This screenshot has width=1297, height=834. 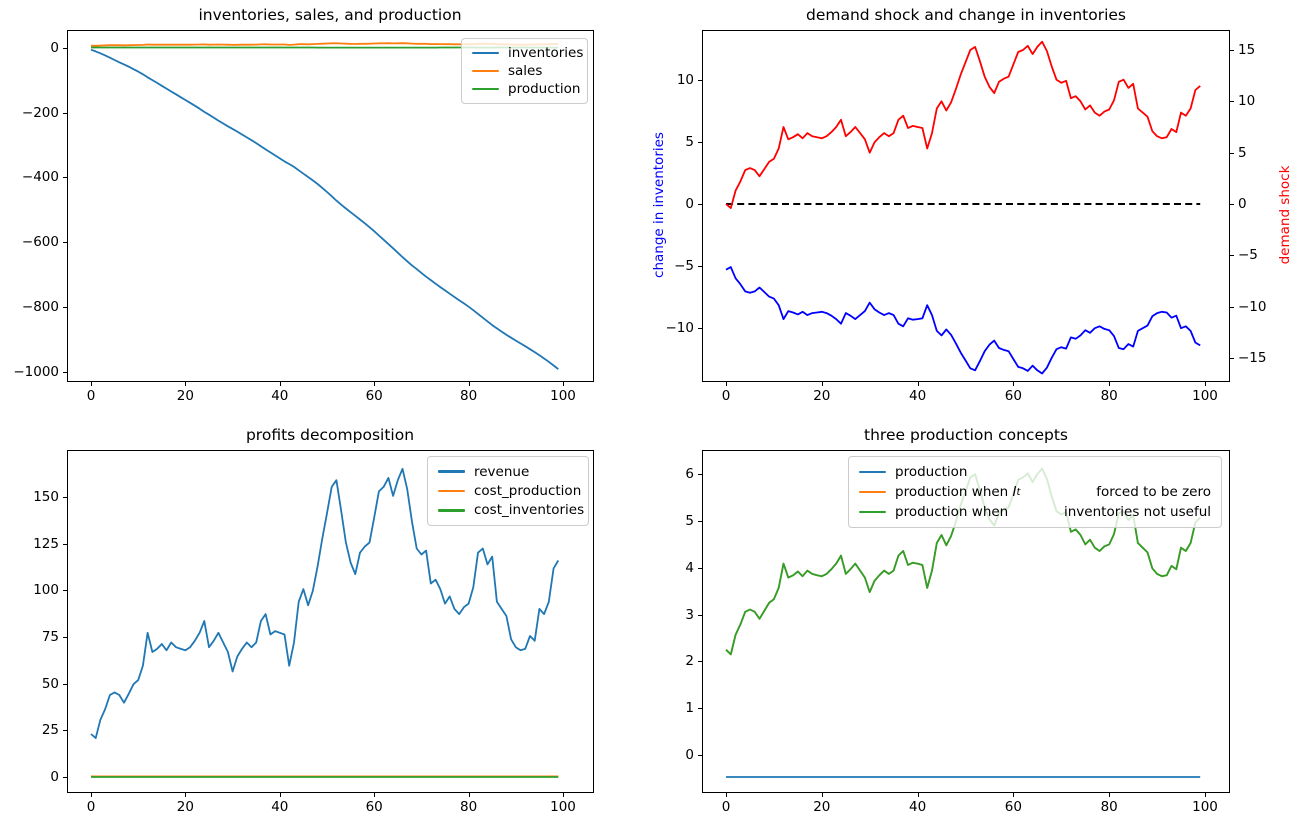 I want to click on subplot-title-inventories-sales-production: inventories, sales, and production, so click(x=330, y=15).